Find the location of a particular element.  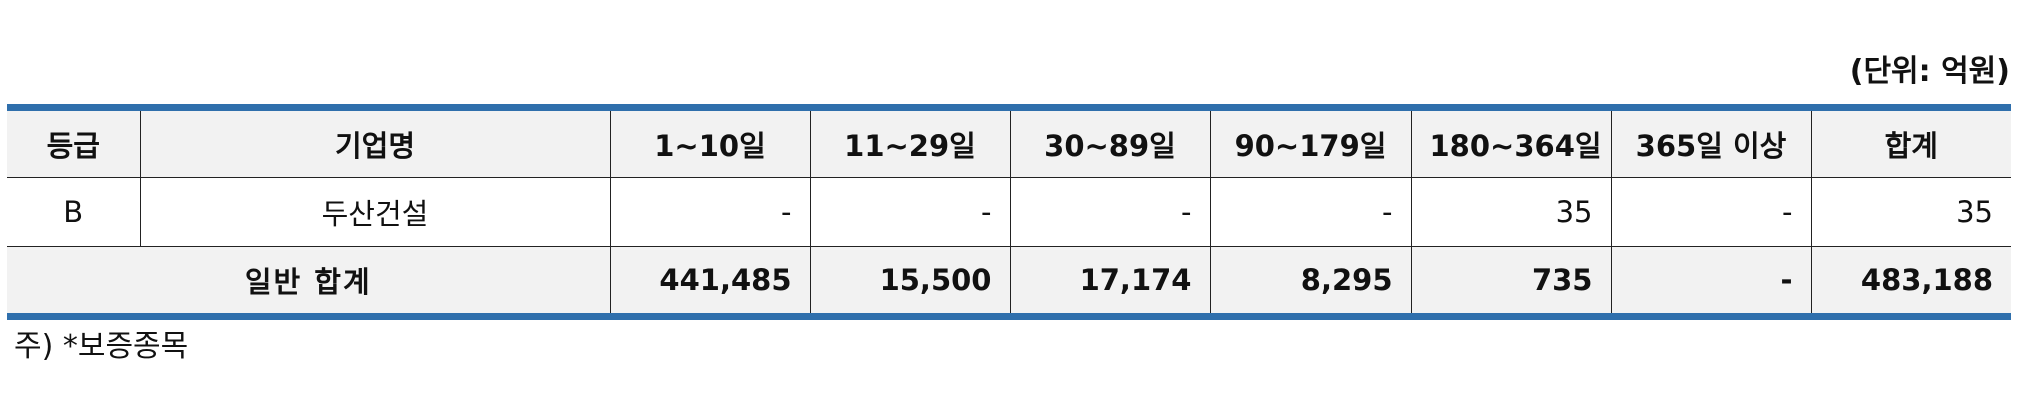

header-30-89-days: 30~89일 is located at coordinates (1110, 142).